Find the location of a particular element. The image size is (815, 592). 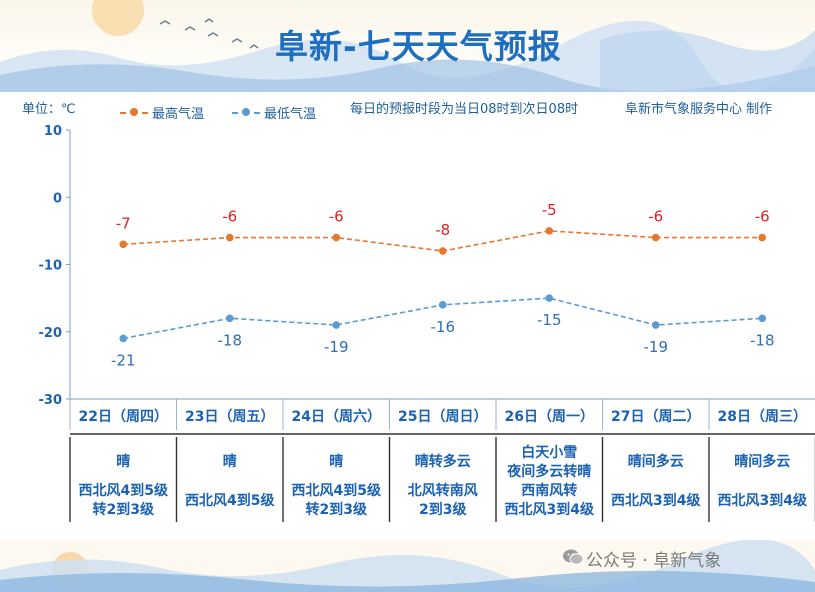

wind-line: 2到3级 is located at coordinates (443, 510).